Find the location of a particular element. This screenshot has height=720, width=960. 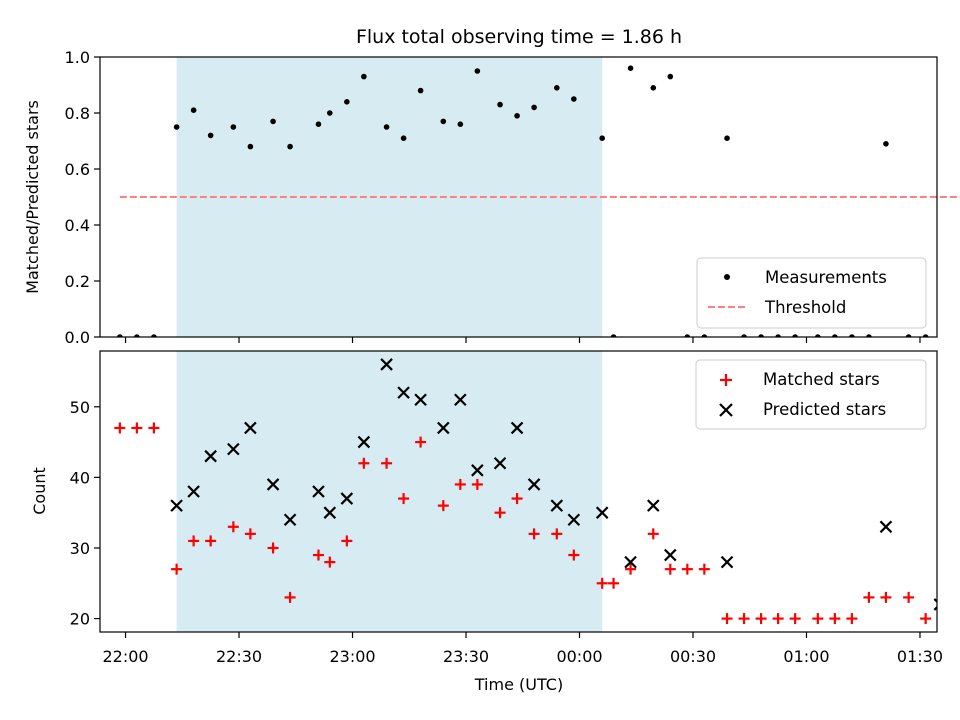

count-y-tick-label: 50 is located at coordinates (80, 407).